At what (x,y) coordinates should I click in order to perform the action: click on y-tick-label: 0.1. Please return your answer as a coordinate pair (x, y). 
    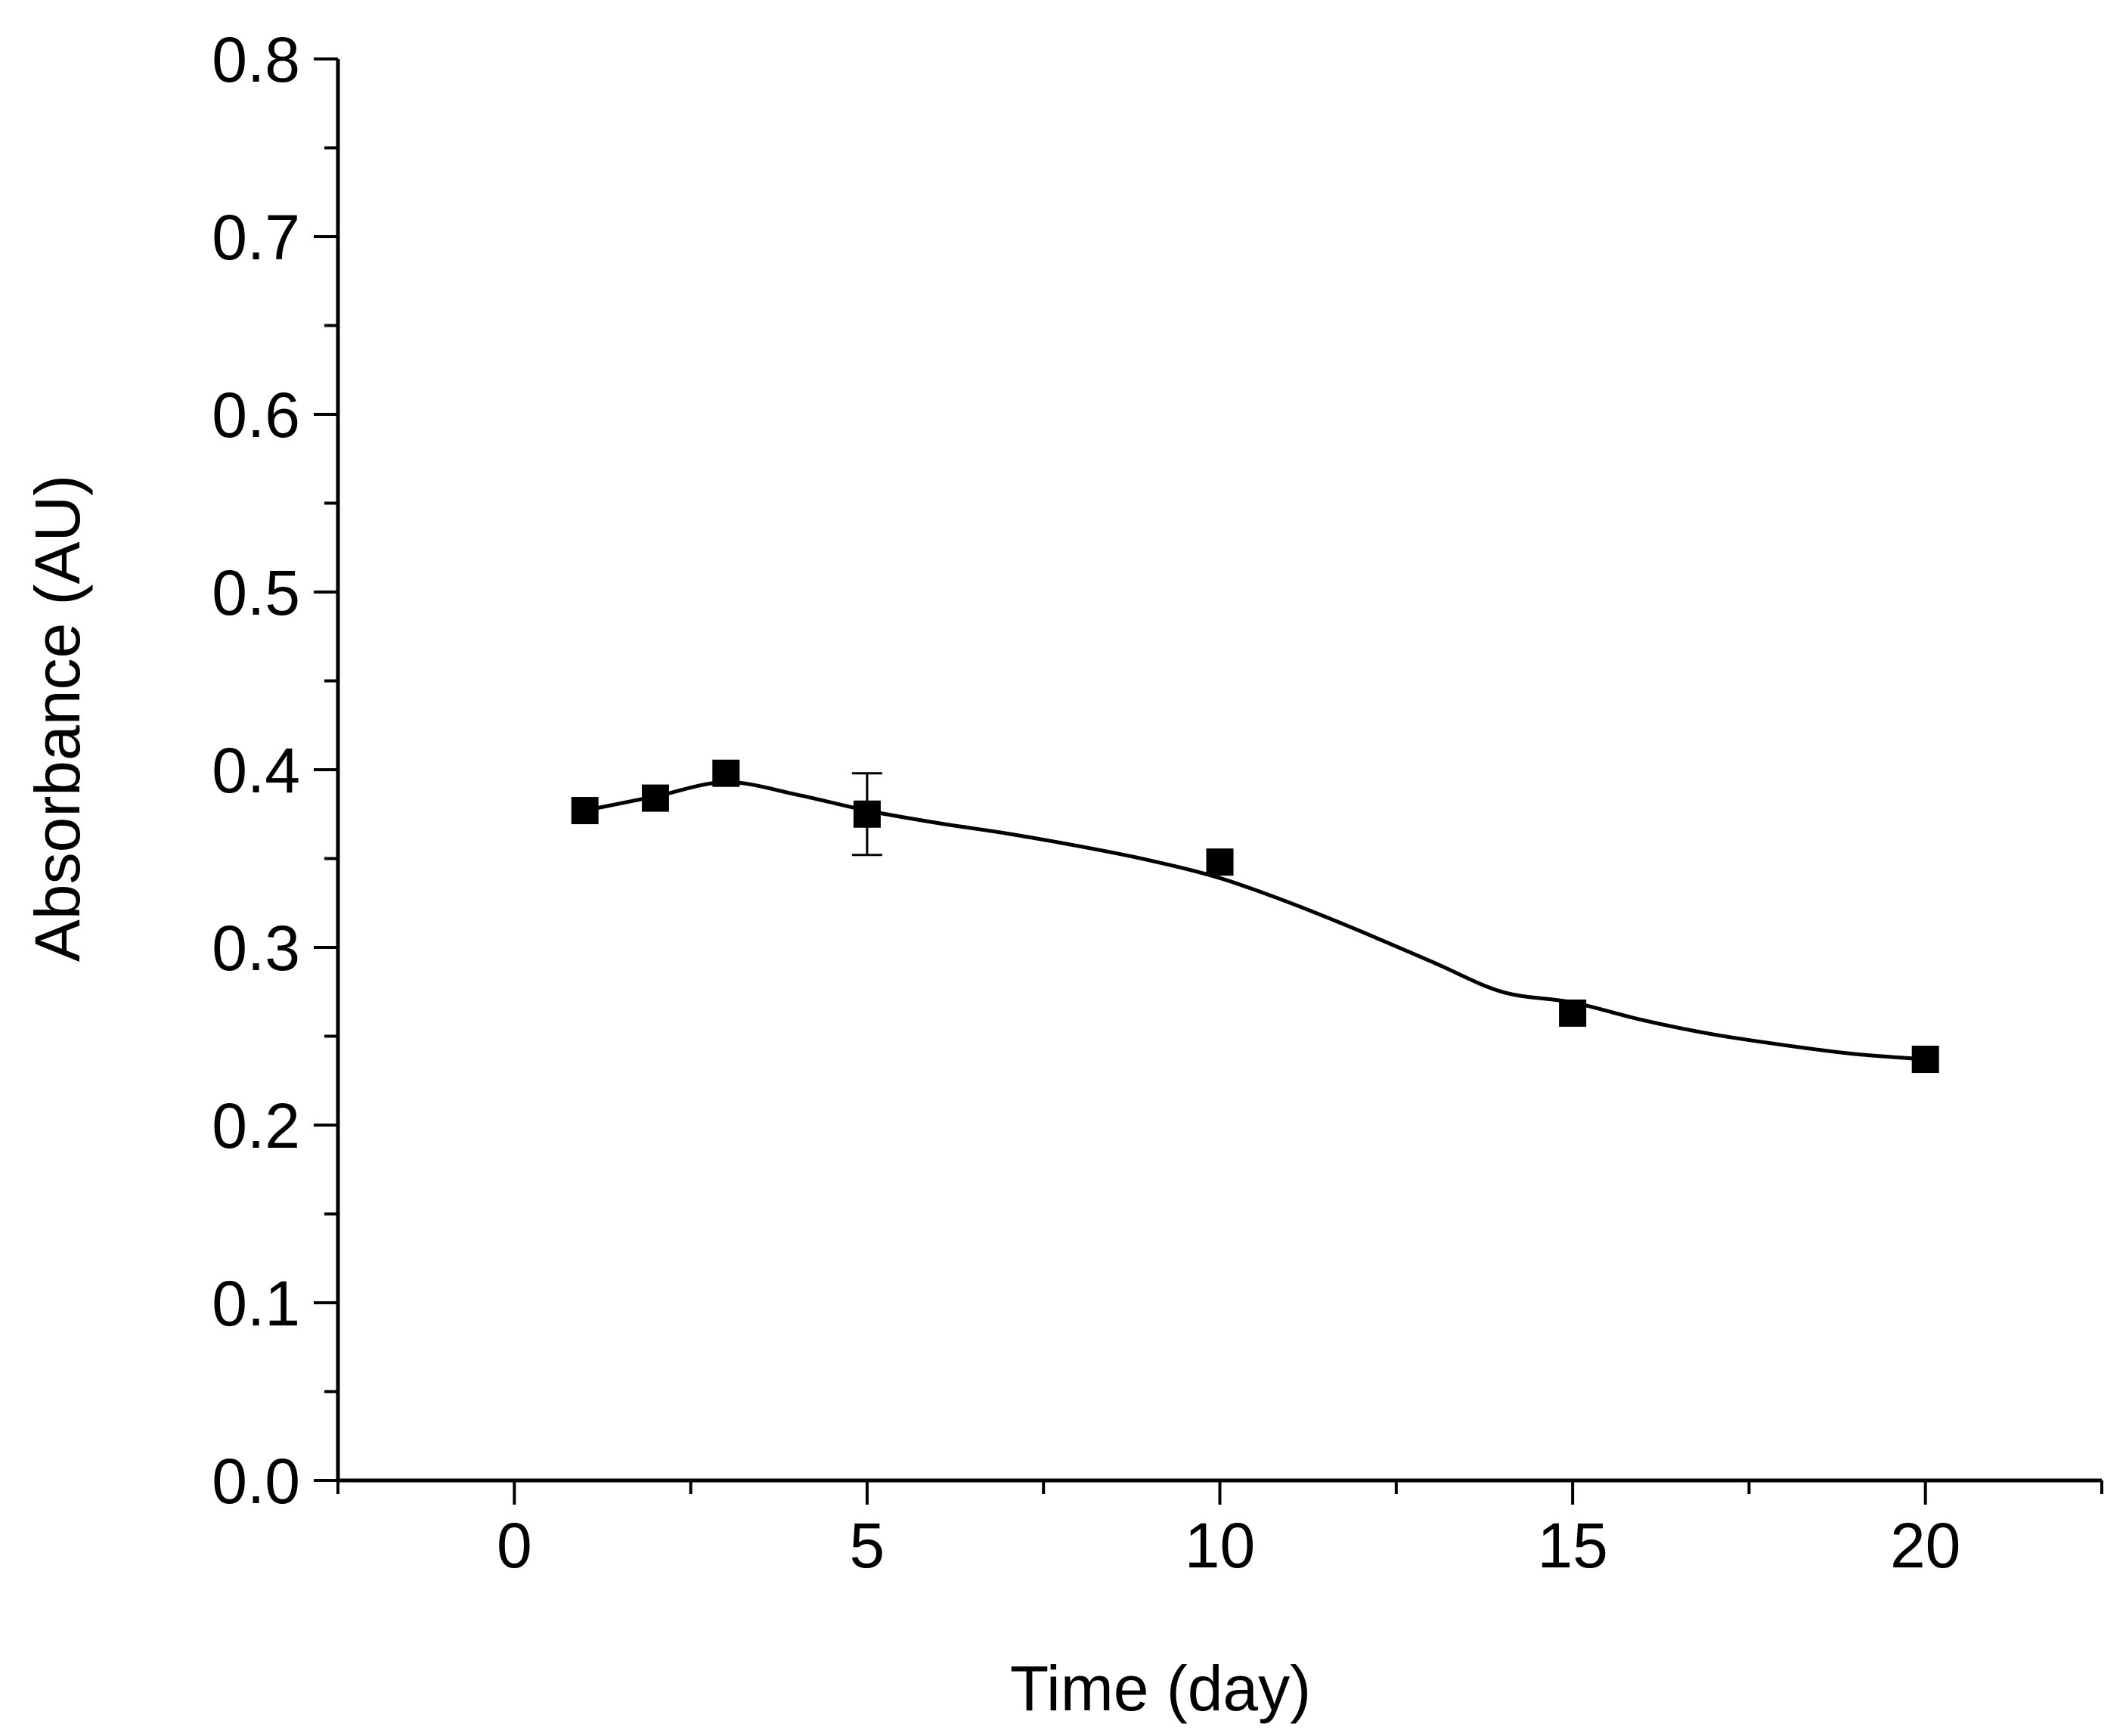
    Looking at the image, I should click on (256, 1303).